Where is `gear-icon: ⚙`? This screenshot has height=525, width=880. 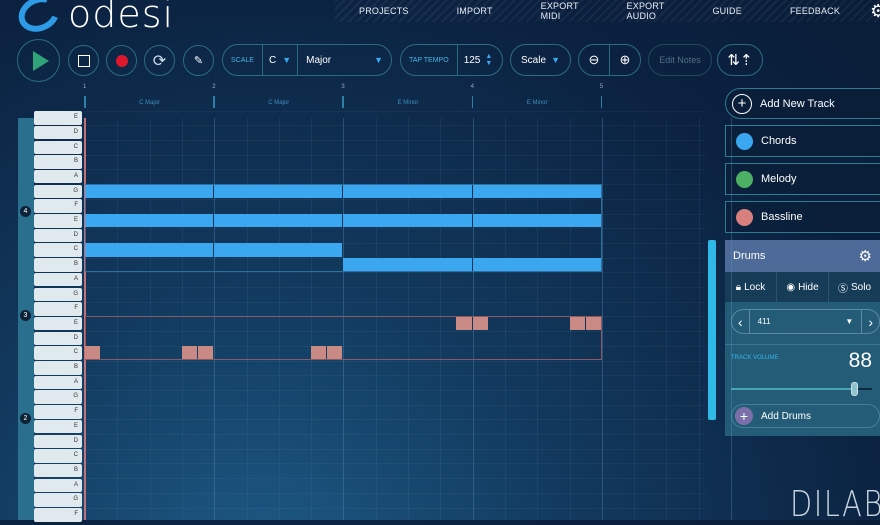 gear-icon: ⚙ is located at coordinates (865, 256).